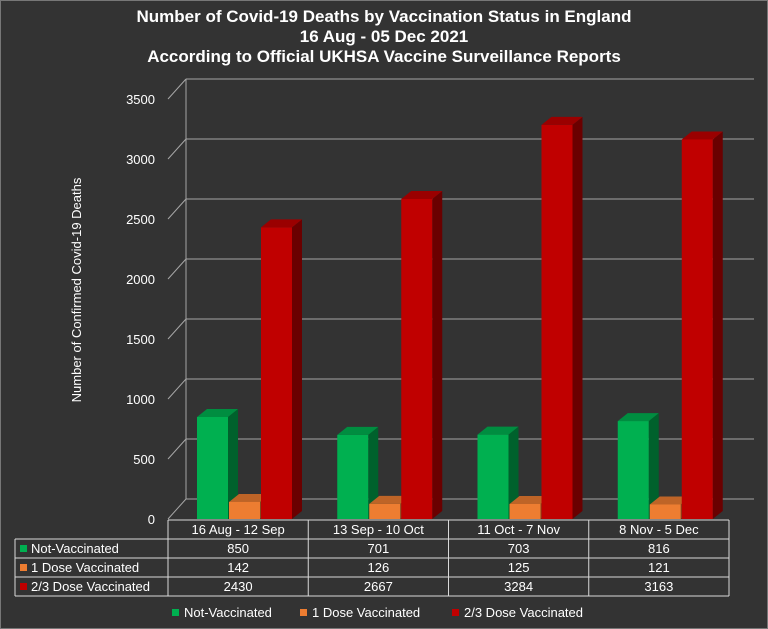 The width and height of the screenshot is (768, 629). What do you see at coordinates (151, 519) in the screenshot?
I see `y-tick-label: 0` at bounding box center [151, 519].